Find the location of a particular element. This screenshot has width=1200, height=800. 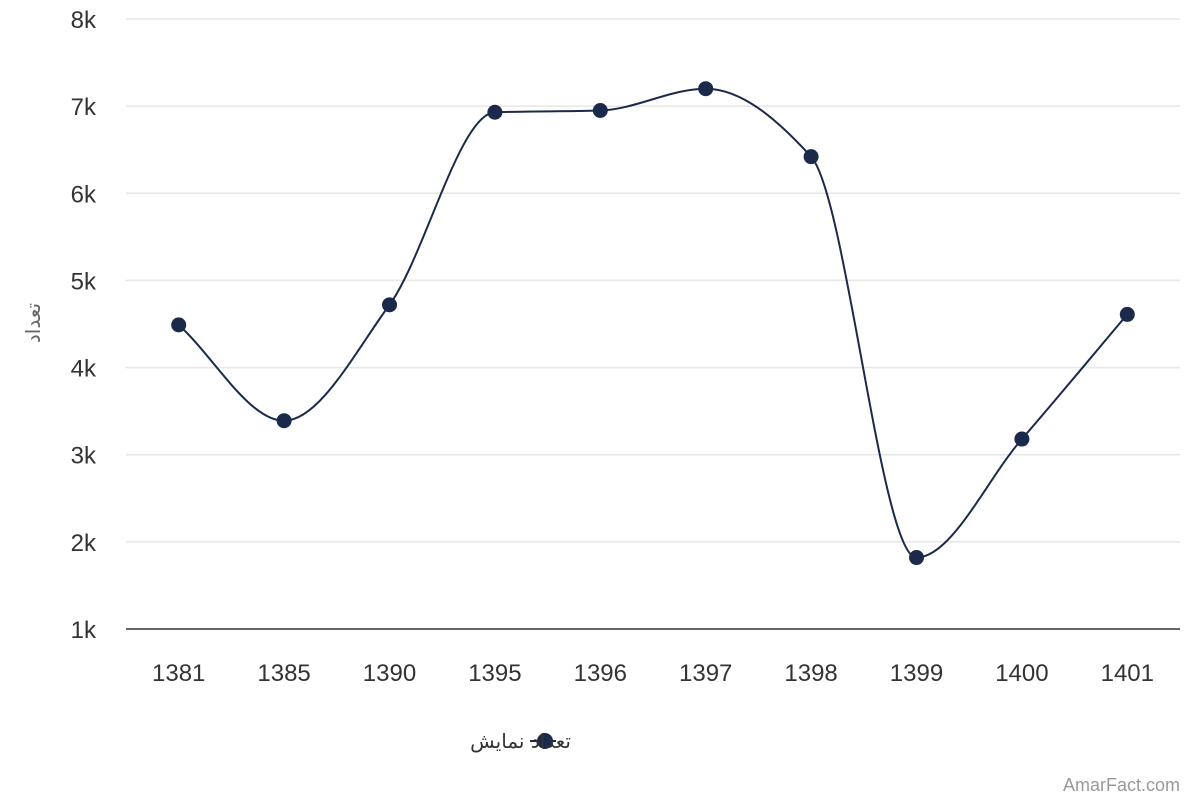

x-tick-label: 1398 is located at coordinates (810, 673).